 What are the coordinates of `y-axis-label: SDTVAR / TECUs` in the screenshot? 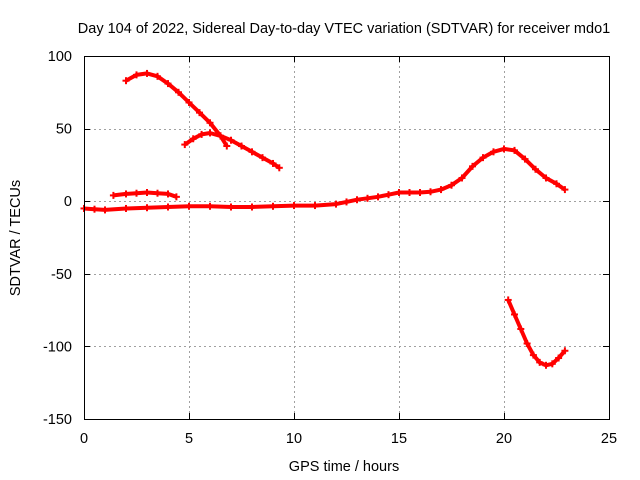 It's located at (16, 238).